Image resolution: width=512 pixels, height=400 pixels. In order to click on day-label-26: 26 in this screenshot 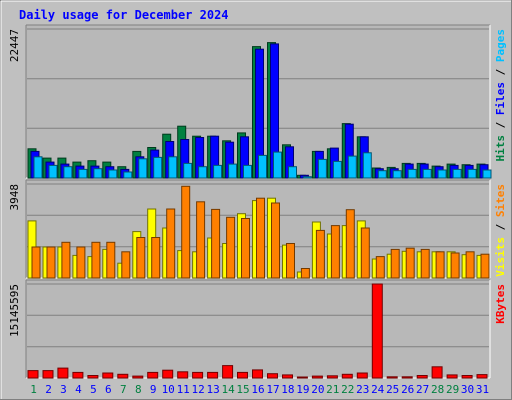, I will do `click(407, 389)`.